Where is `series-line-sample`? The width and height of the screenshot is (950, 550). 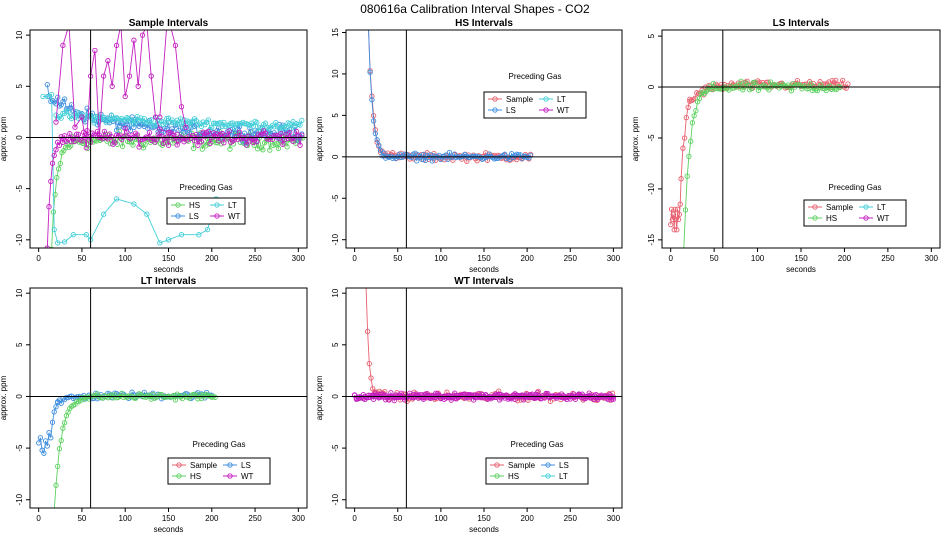
series-line-sample is located at coordinates (680, 164).